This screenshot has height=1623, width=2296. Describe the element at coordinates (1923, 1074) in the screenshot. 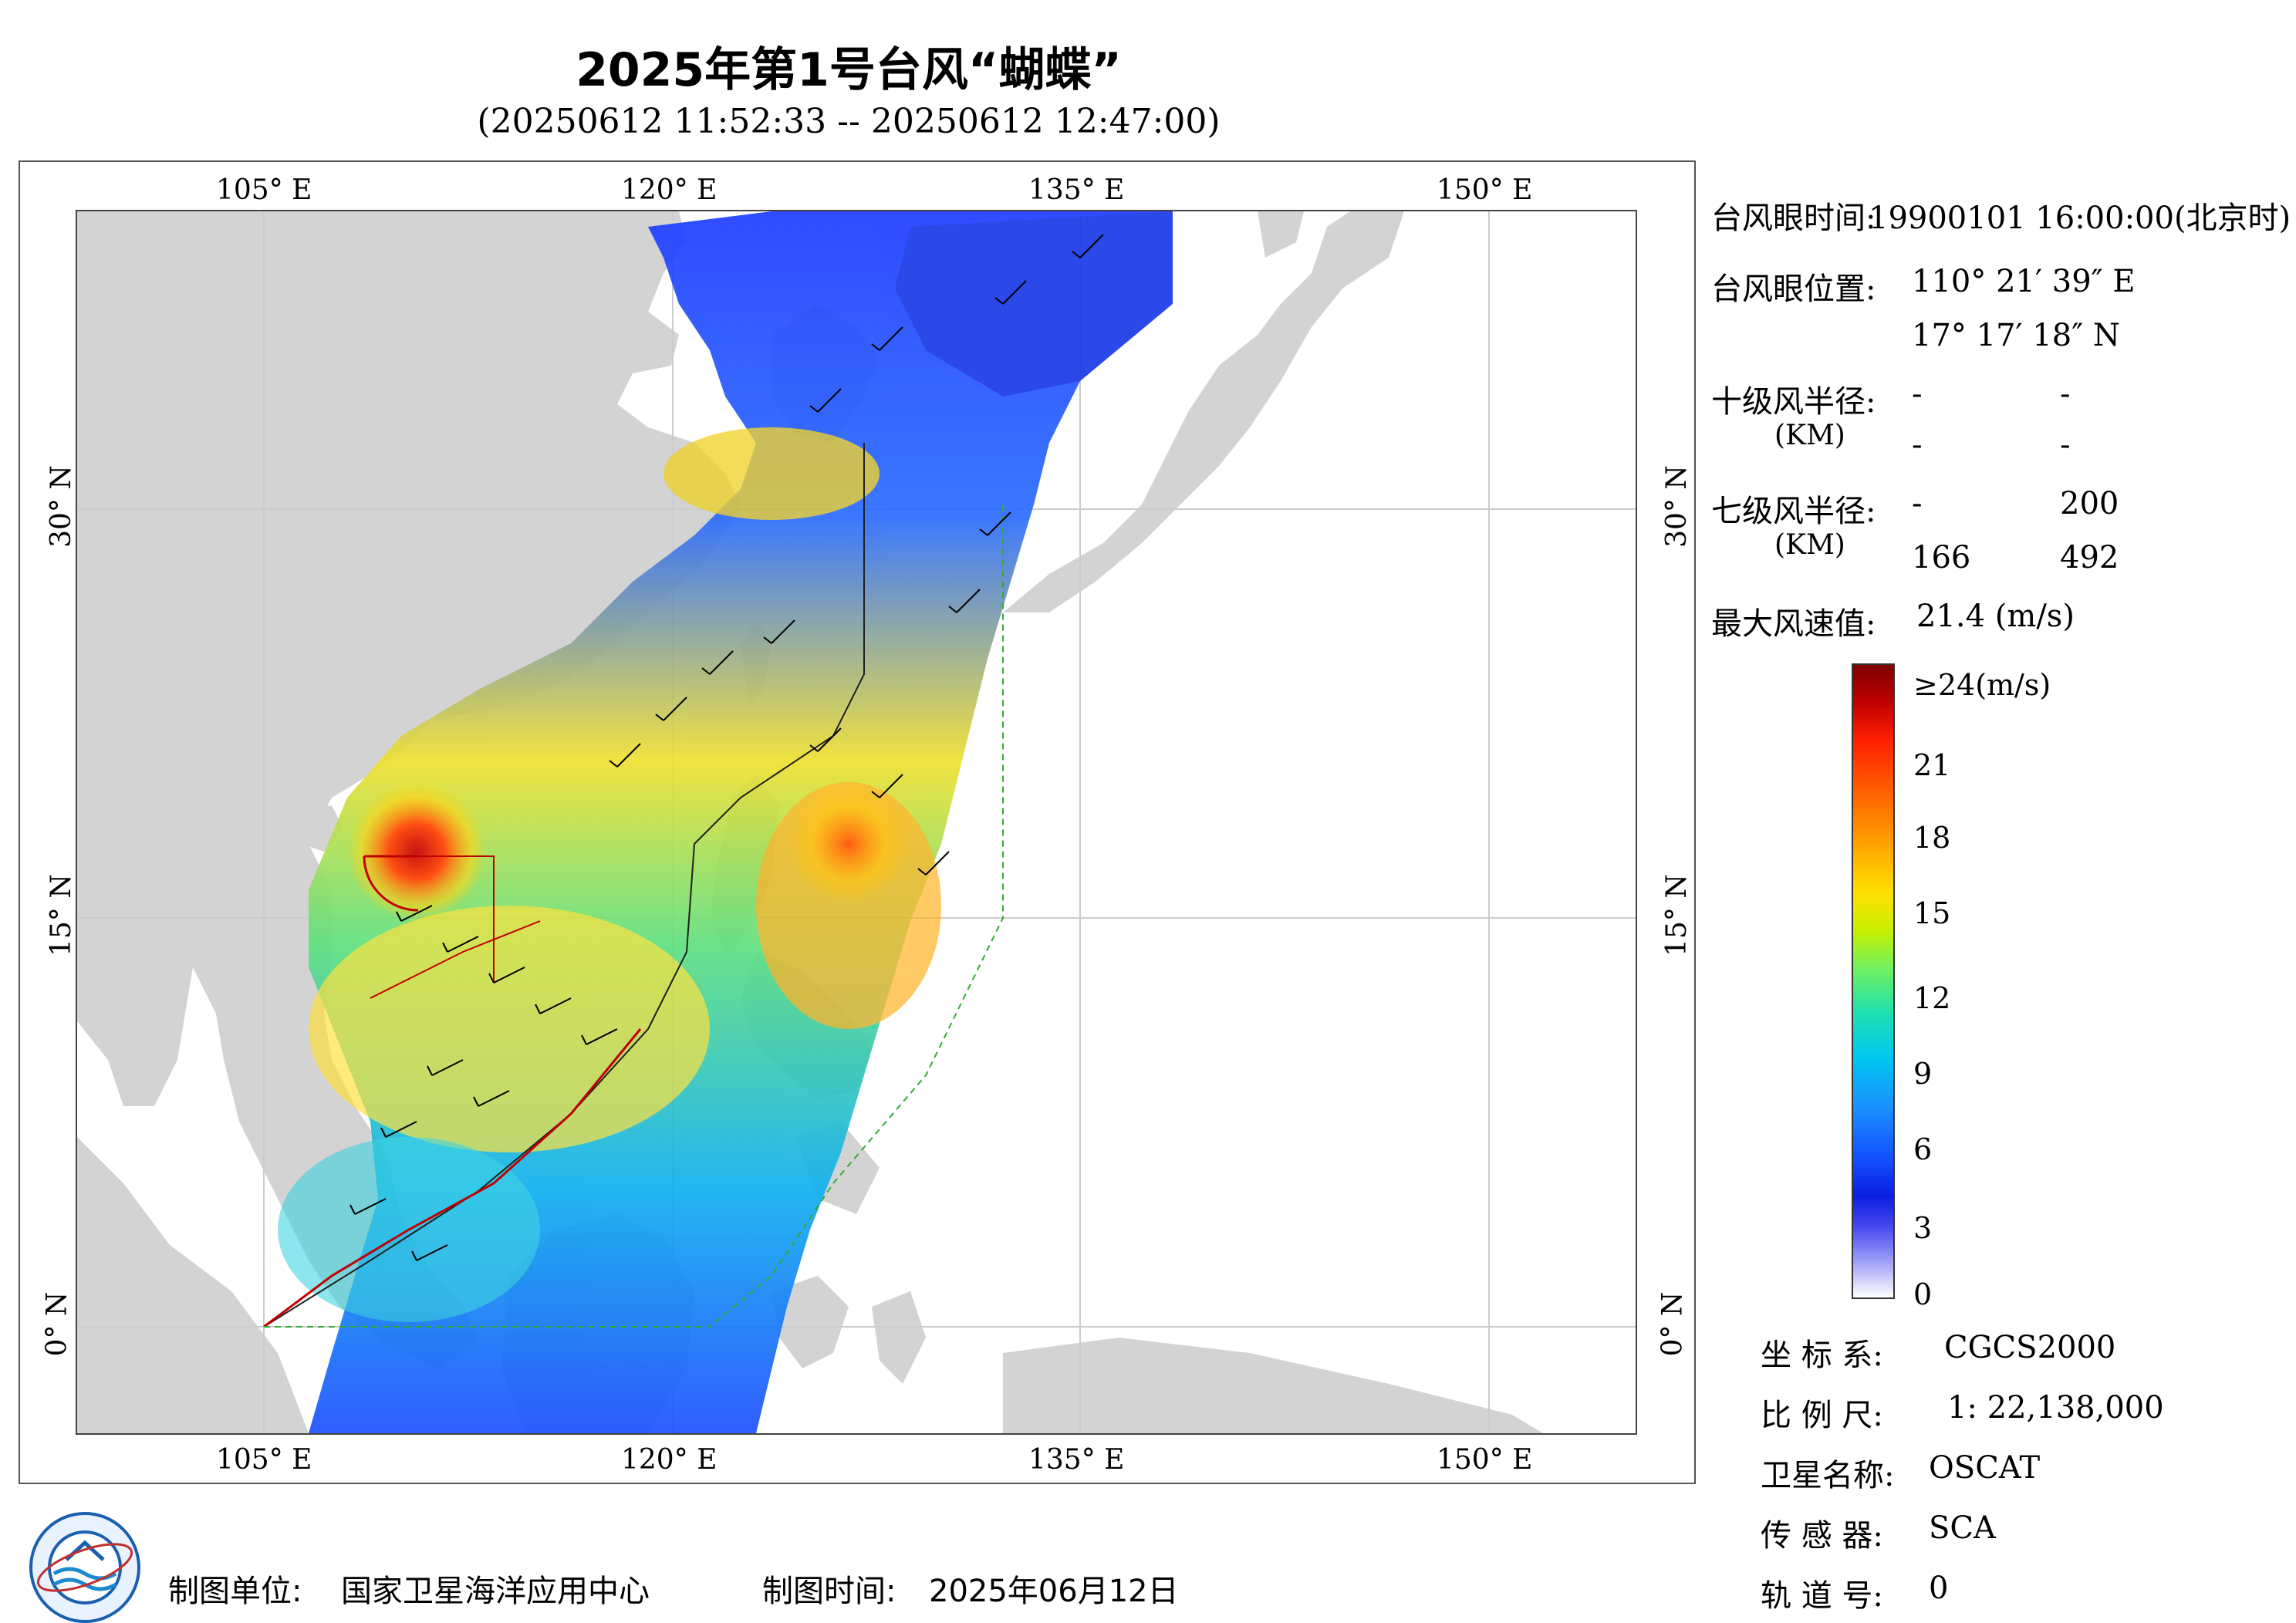

I see `colorbar-tick-9: 9` at that location.